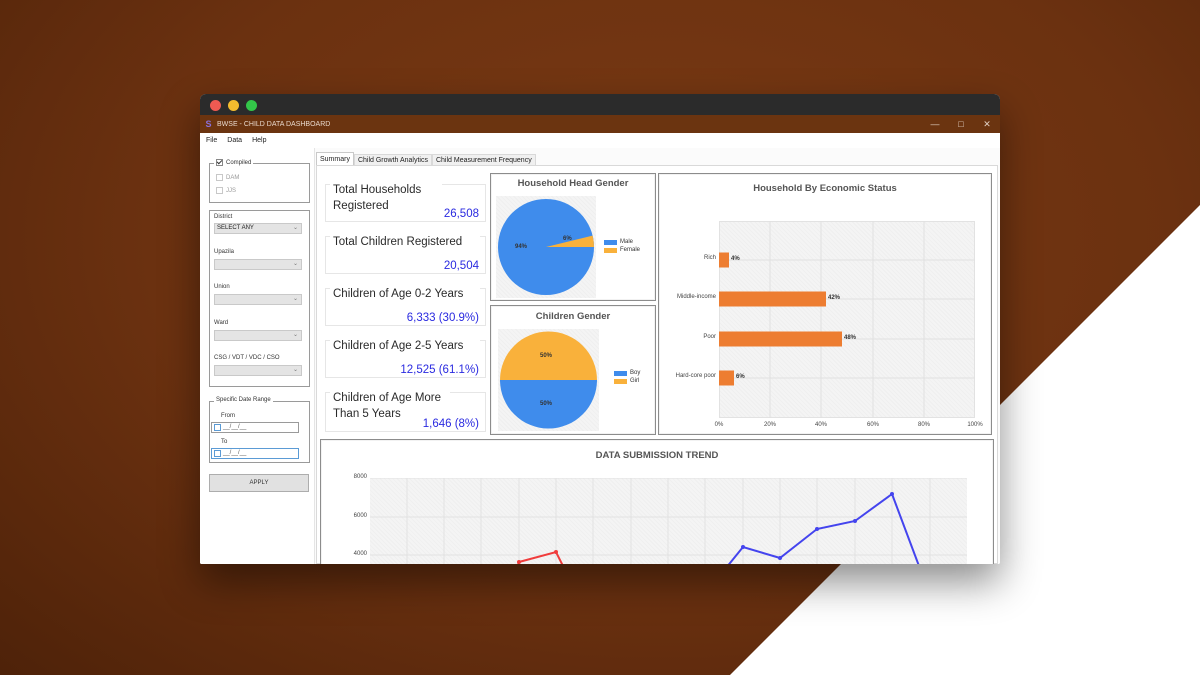 The height and width of the screenshot is (675, 1200). What do you see at coordinates (251, 105) in the screenshot?
I see `zoom-traffic-light` at bounding box center [251, 105].